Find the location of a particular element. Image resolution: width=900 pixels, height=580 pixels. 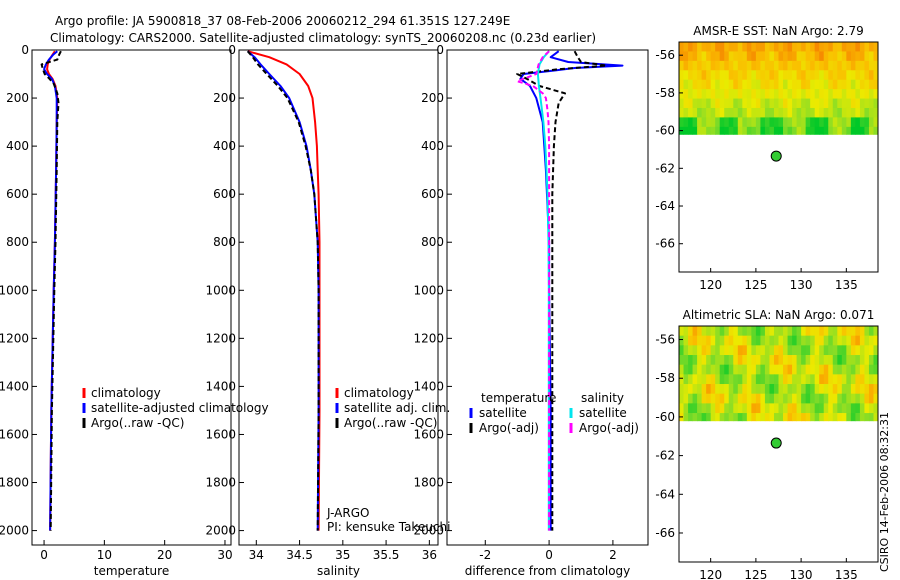

sla-map-float-marker is located at coordinates (776, 443).